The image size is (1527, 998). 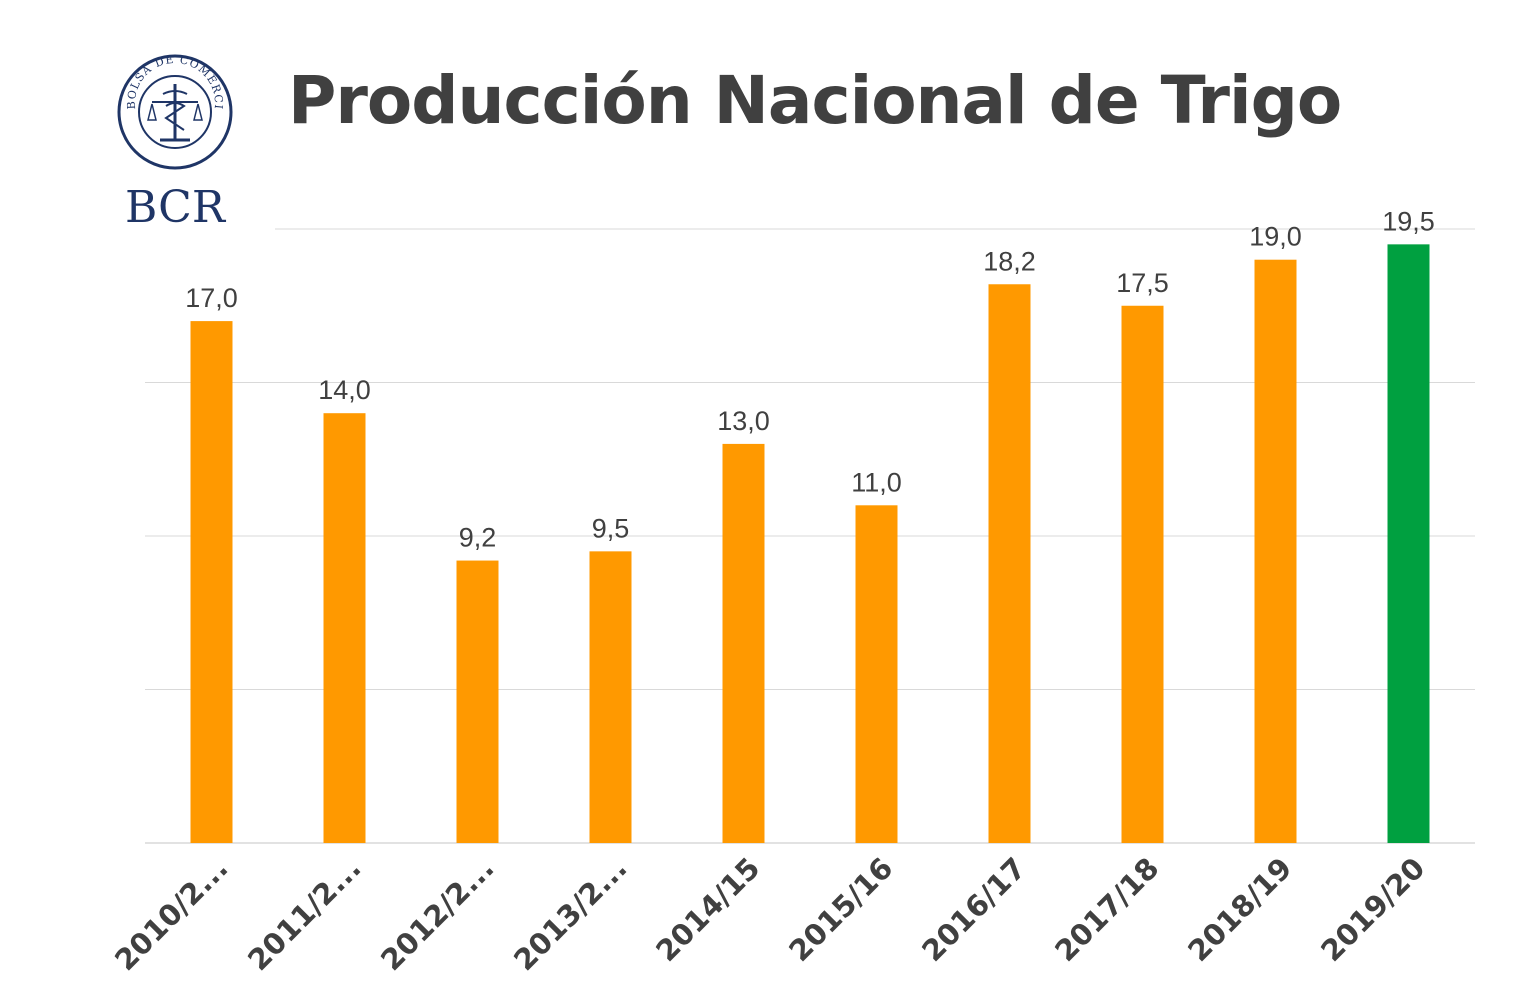 I want to click on bcr-logo: BOLSA DE COMERCIO DE ROSARIO BCR, so click(x=173, y=136).